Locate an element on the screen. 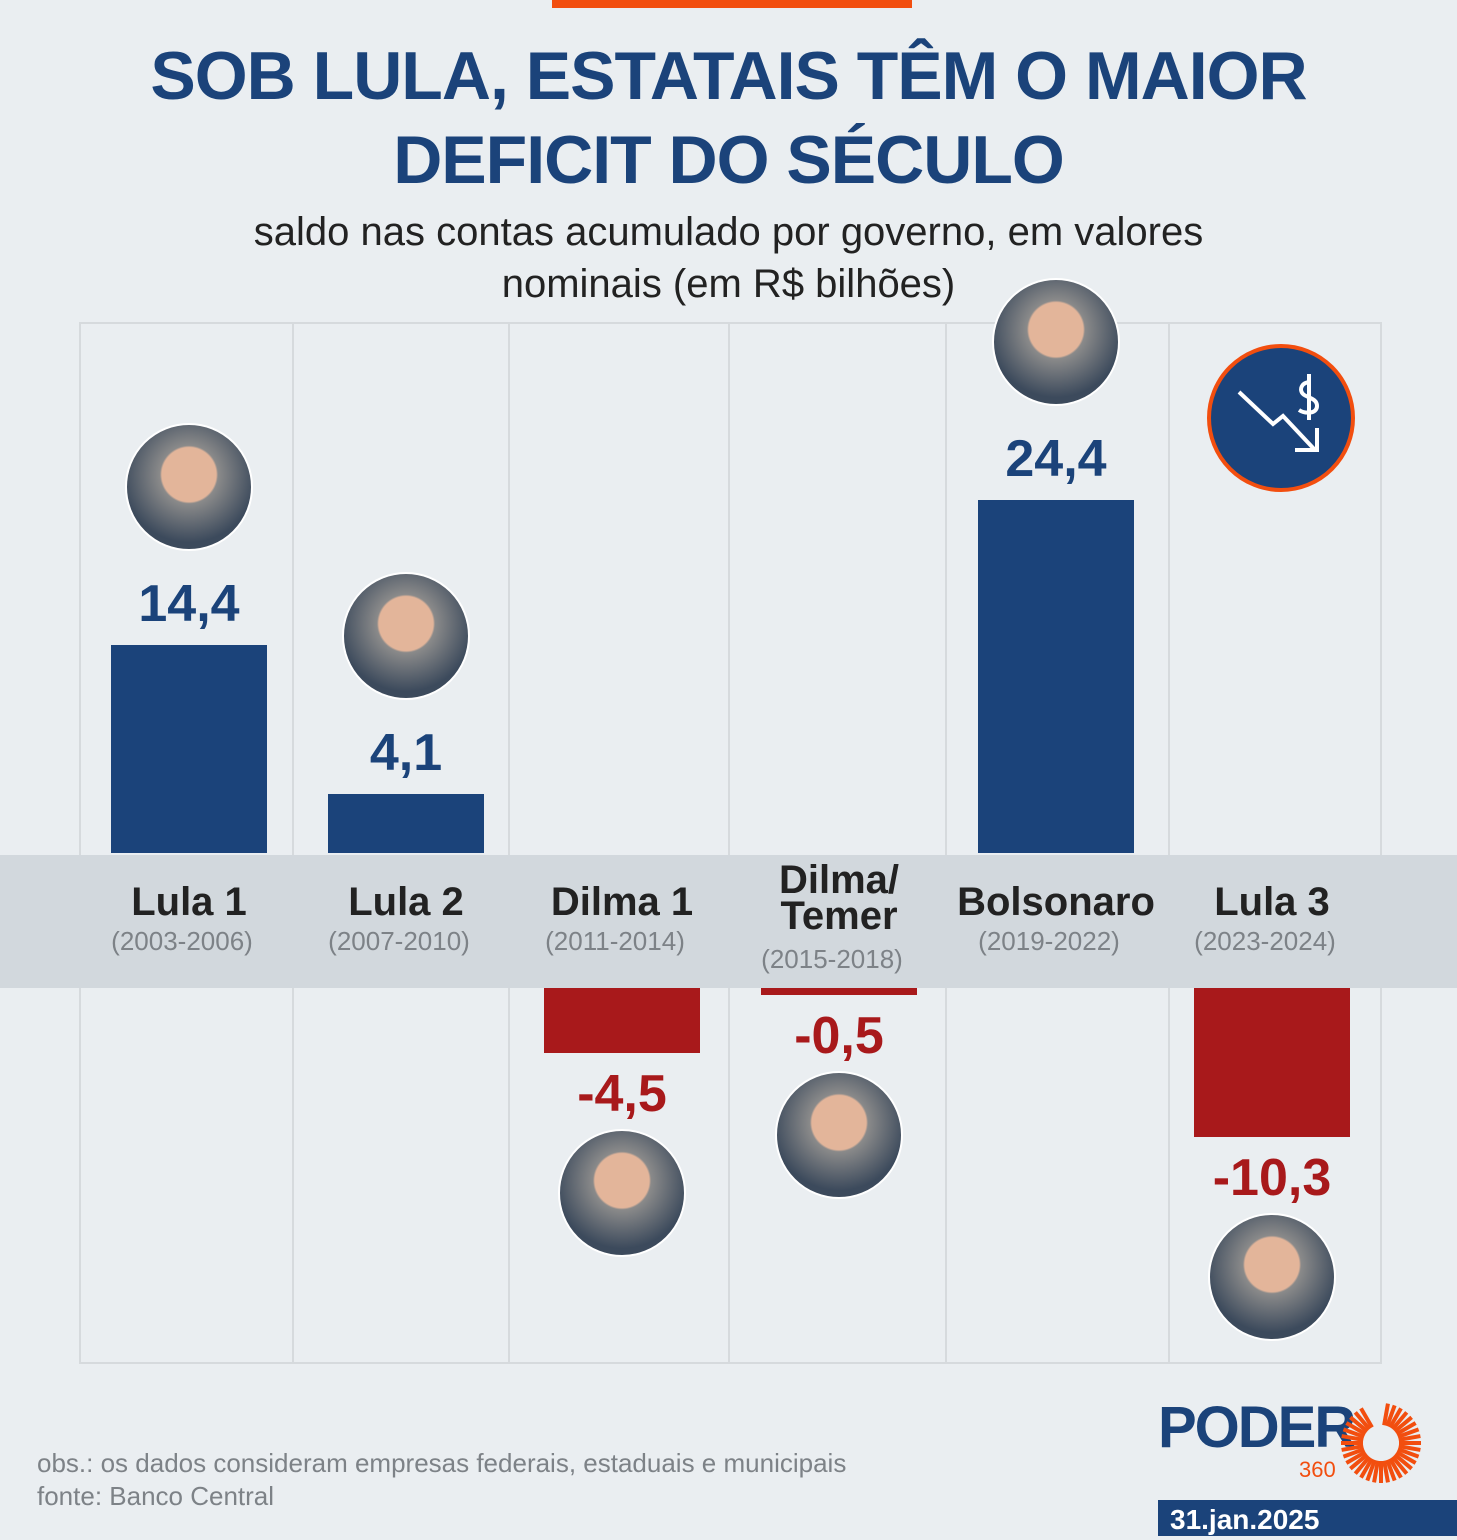  category-years: (2023-2024) is located at coordinates (1265, 941).